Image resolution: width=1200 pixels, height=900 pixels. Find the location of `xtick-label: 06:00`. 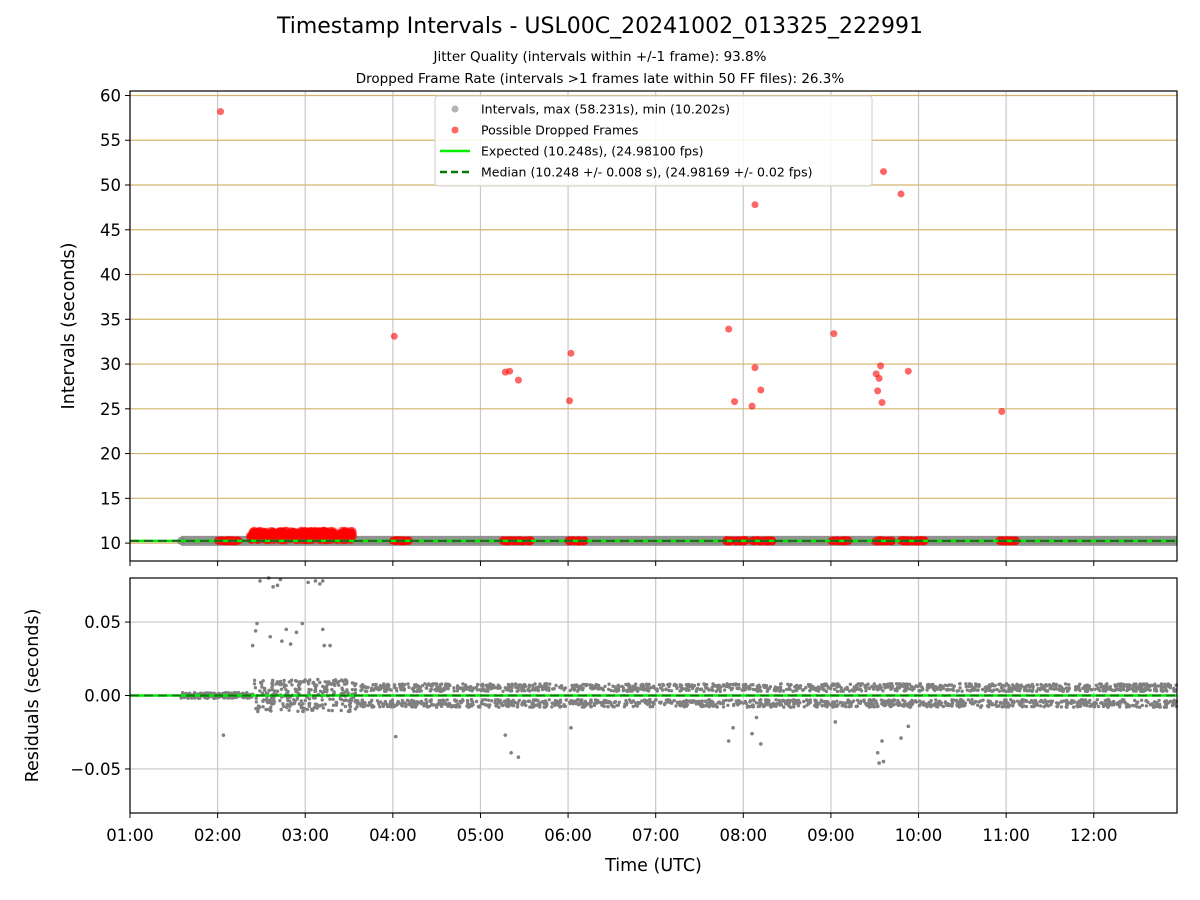

xtick-label: 06:00 is located at coordinates (568, 835).